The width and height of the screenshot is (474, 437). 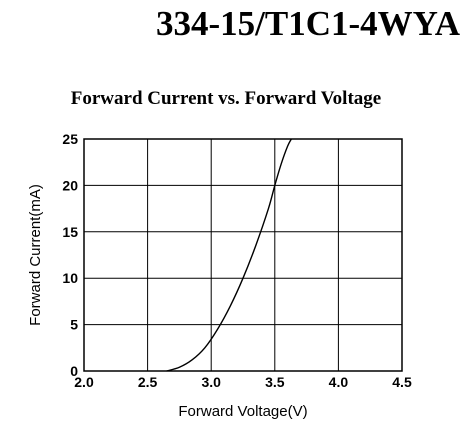 What do you see at coordinates (70, 139) in the screenshot?
I see `y-tick-label: 25` at bounding box center [70, 139].